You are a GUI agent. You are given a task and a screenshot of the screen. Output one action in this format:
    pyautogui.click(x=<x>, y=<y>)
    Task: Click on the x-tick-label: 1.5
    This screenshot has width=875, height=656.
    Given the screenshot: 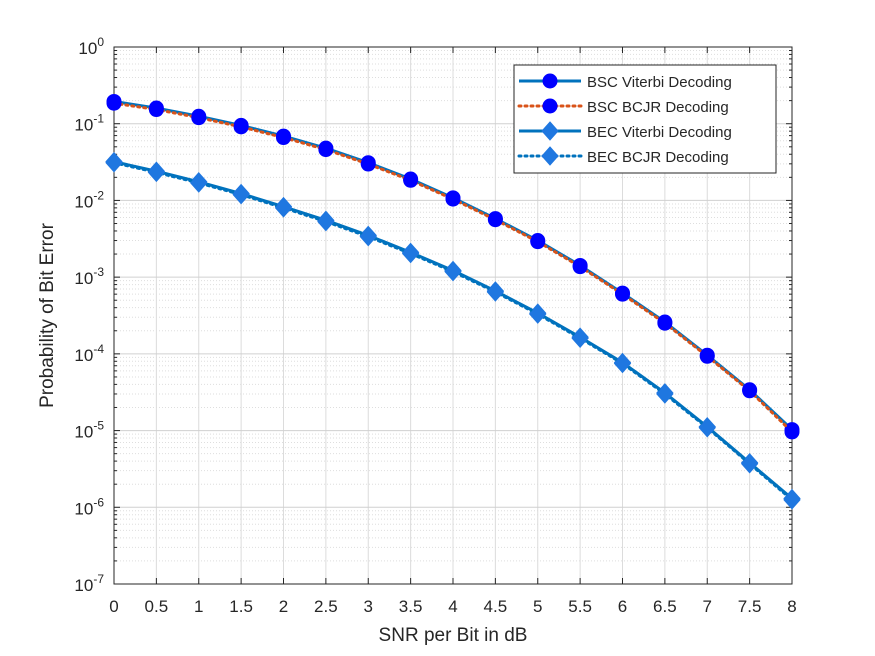 What is the action you would take?
    pyautogui.click(x=241, y=606)
    